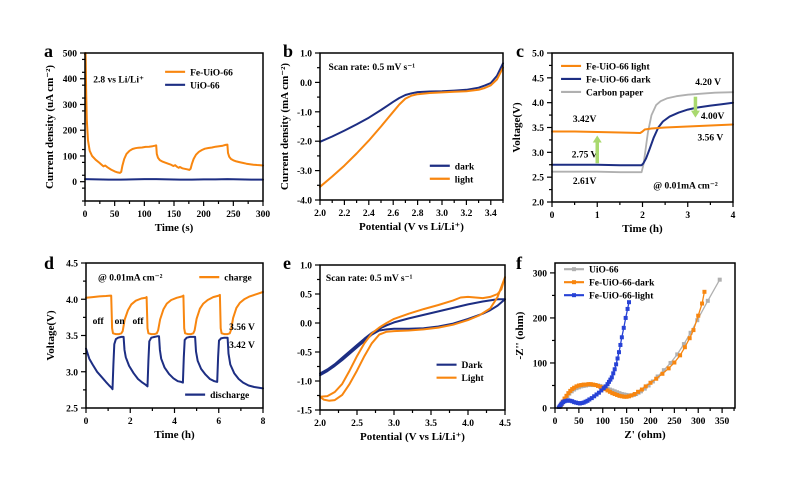  What do you see at coordinates (698, 422) in the screenshot?
I see `x-tick-label: 300` at bounding box center [698, 422].